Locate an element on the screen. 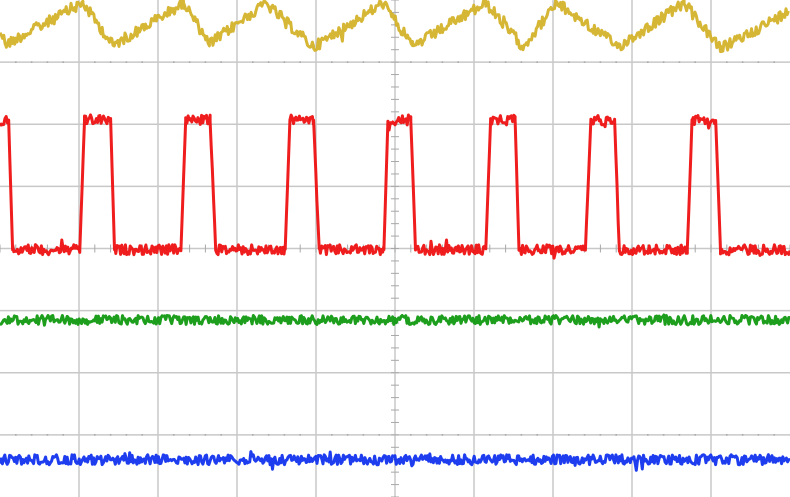  trace-ch4 is located at coordinates (395, 461).